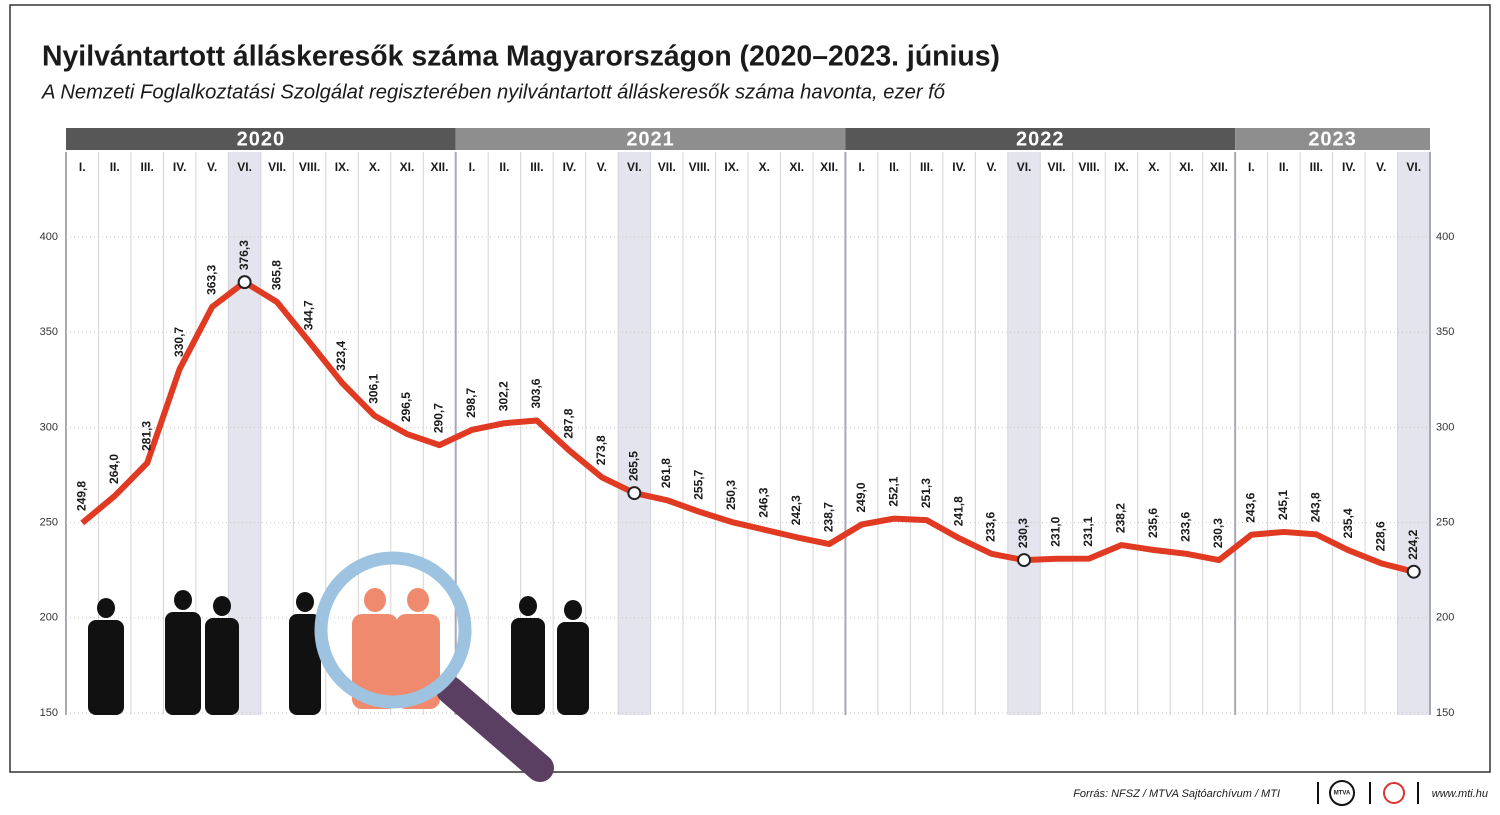 This screenshot has height=815, width=1500. Describe the element at coordinates (261, 139) in the screenshot. I see `year-label: 2020` at that location.